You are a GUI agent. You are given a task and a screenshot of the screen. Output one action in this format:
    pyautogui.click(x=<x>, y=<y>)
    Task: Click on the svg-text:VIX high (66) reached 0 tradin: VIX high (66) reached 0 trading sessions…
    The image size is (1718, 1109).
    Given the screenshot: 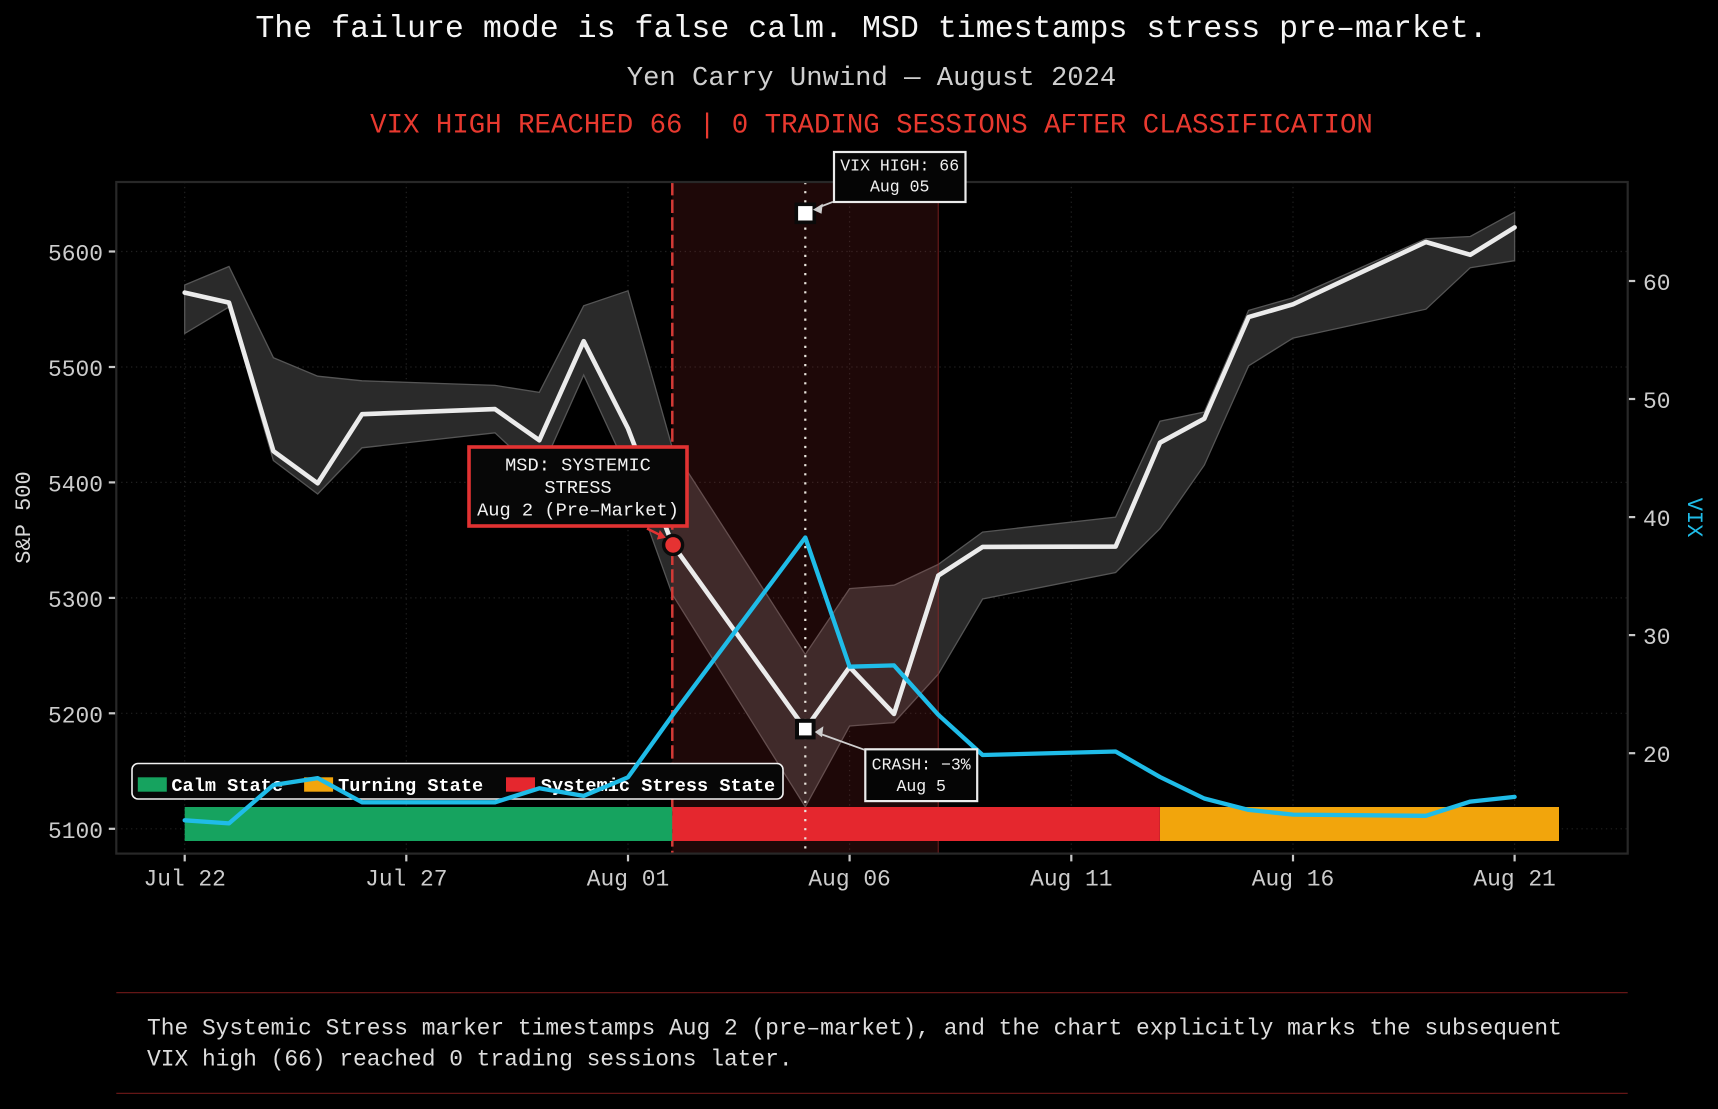 What is the action you would take?
    pyautogui.click(x=470, y=1060)
    